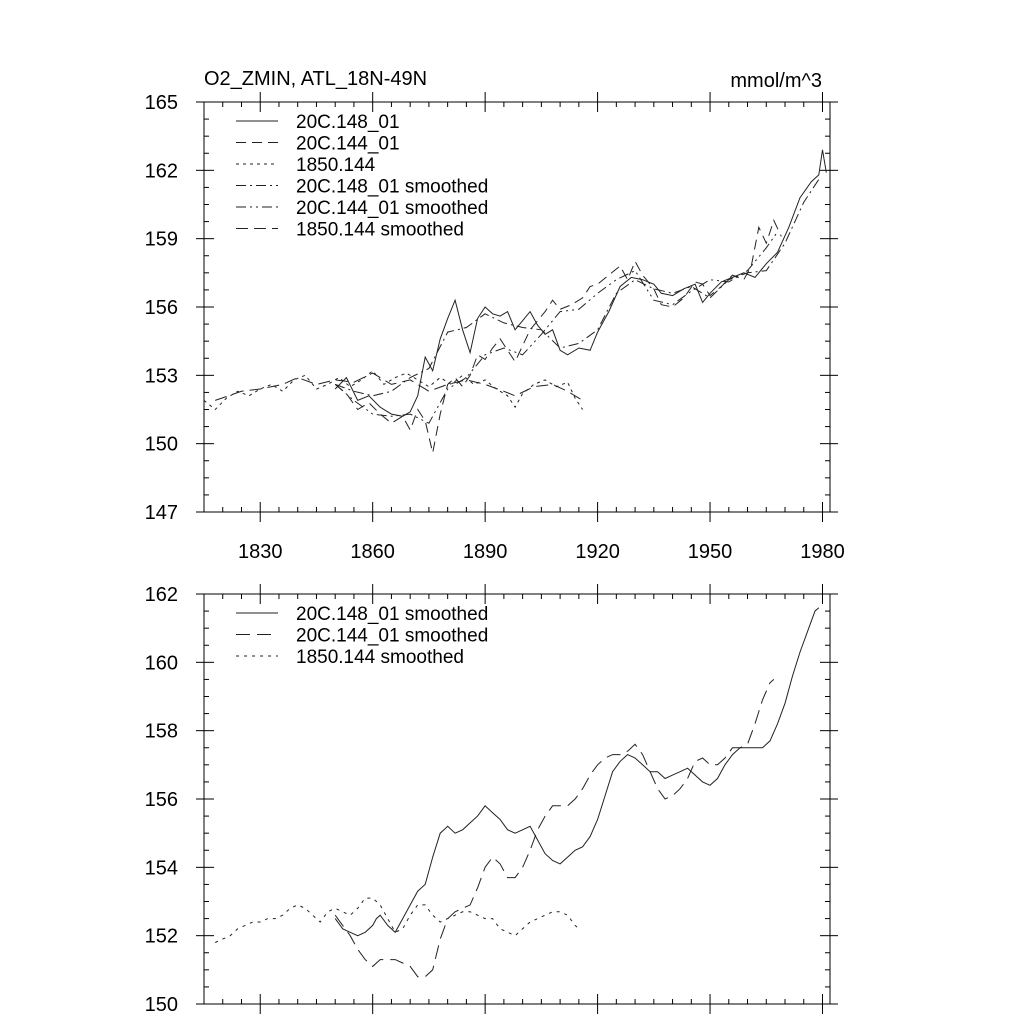  Describe the element at coordinates (485, 552) in the screenshot. I see `x-tick-label: 1890` at that location.